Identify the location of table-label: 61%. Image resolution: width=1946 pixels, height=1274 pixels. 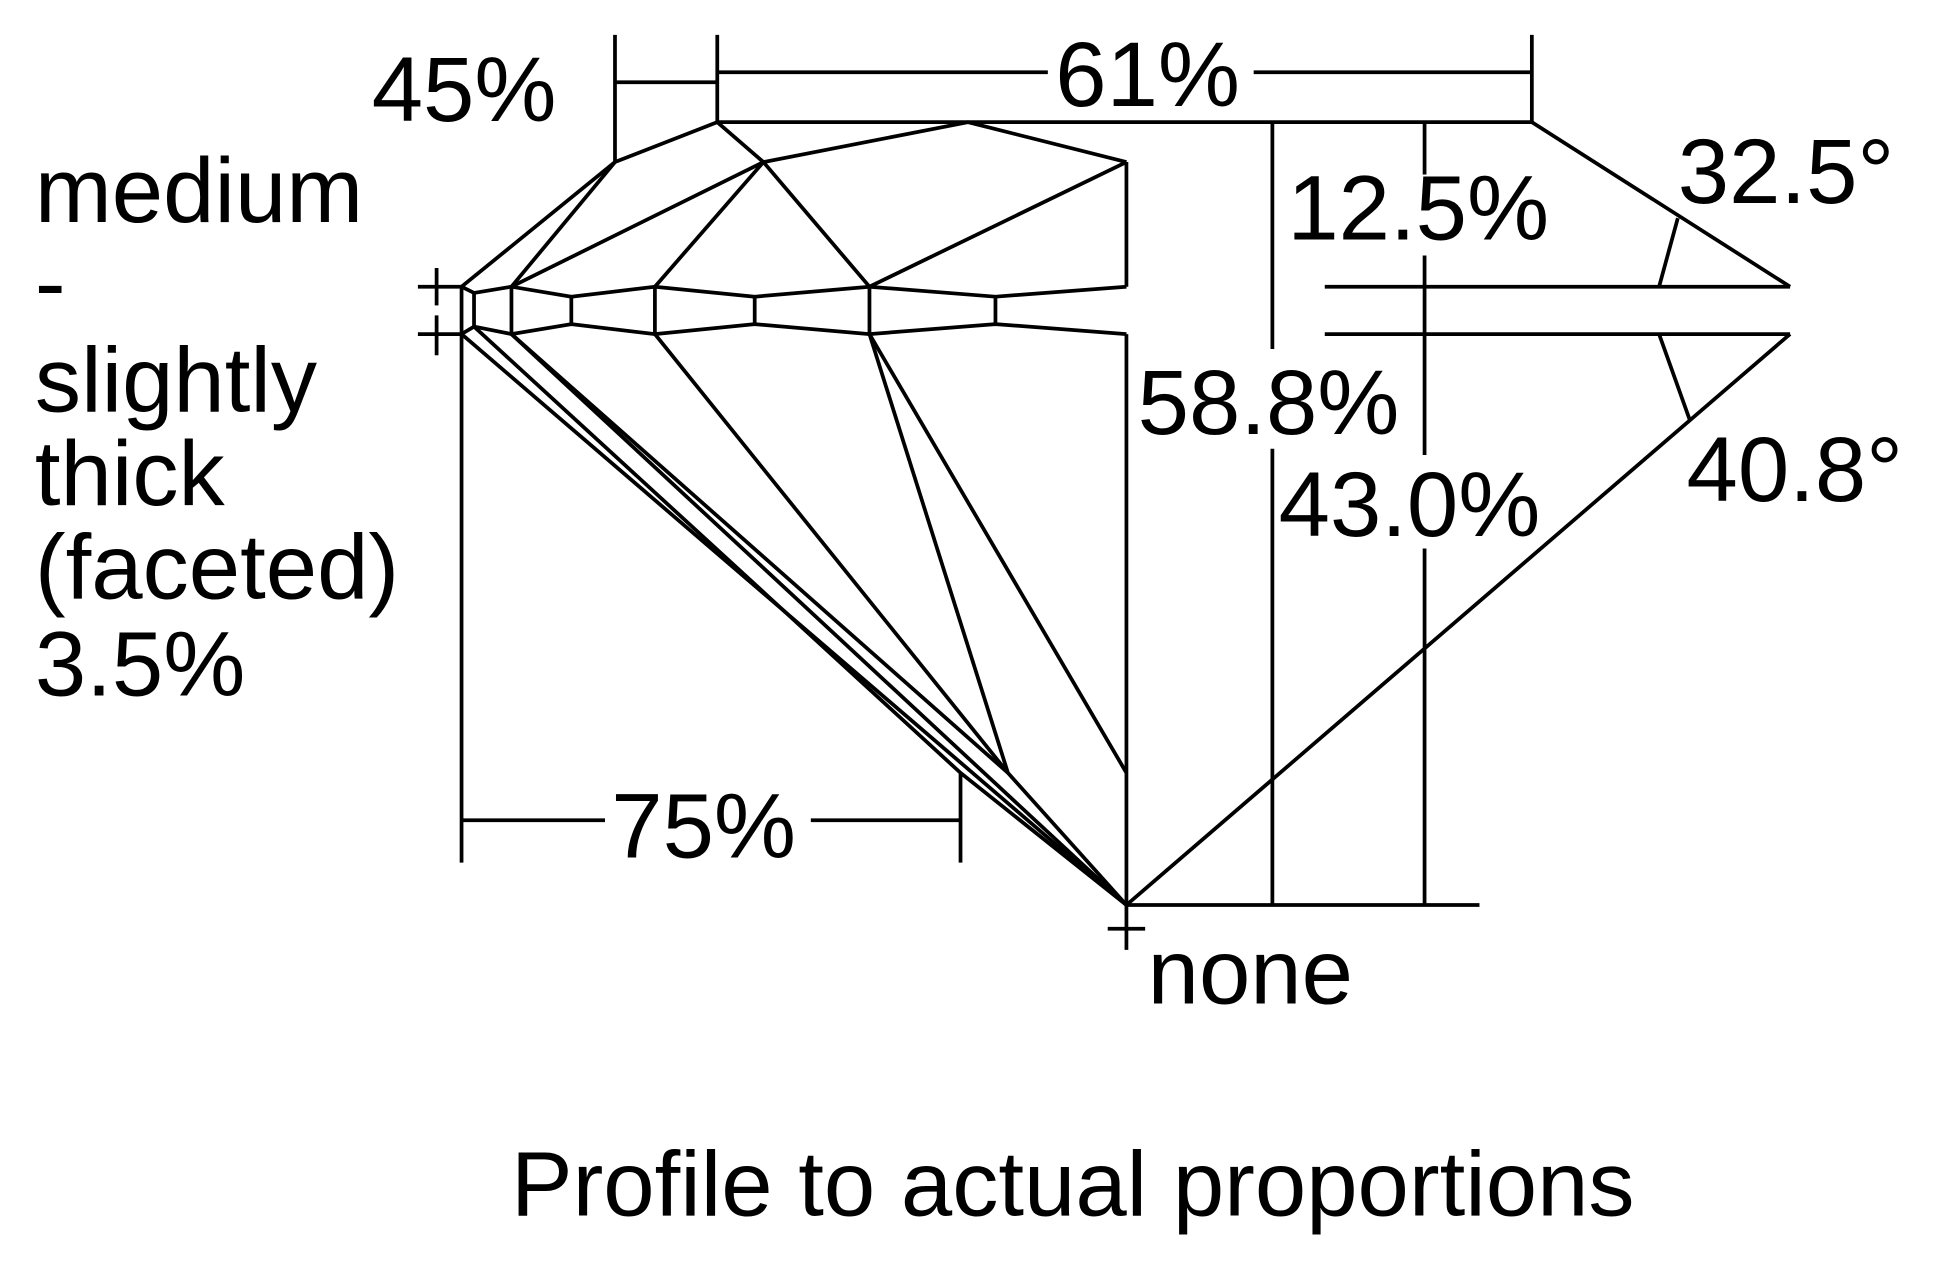
(1147, 74).